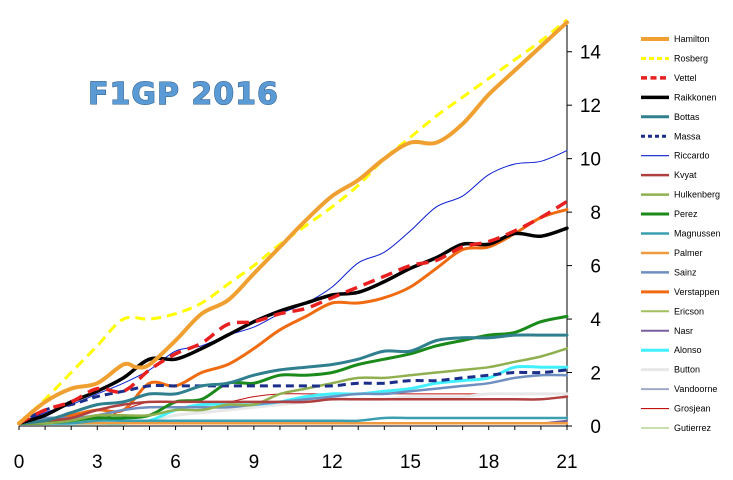  What do you see at coordinates (695, 97) in the screenshot?
I see `legend-label-raikkonen: Raikkonen` at bounding box center [695, 97].